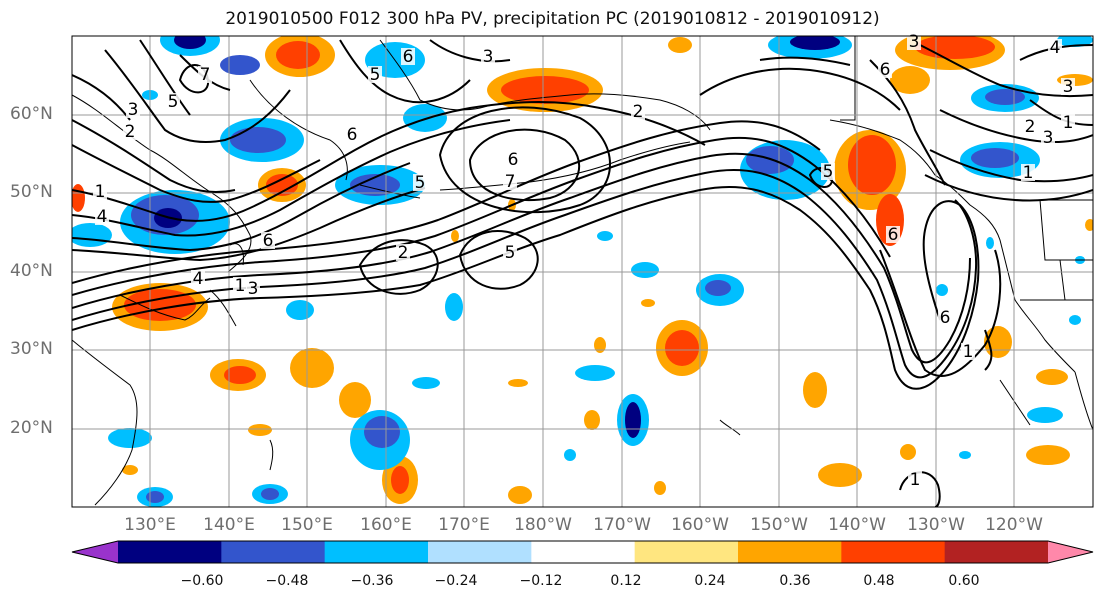  What do you see at coordinates (202, 581) in the screenshot?
I see `colorbar-tick-label: −0.60` at bounding box center [202, 581].